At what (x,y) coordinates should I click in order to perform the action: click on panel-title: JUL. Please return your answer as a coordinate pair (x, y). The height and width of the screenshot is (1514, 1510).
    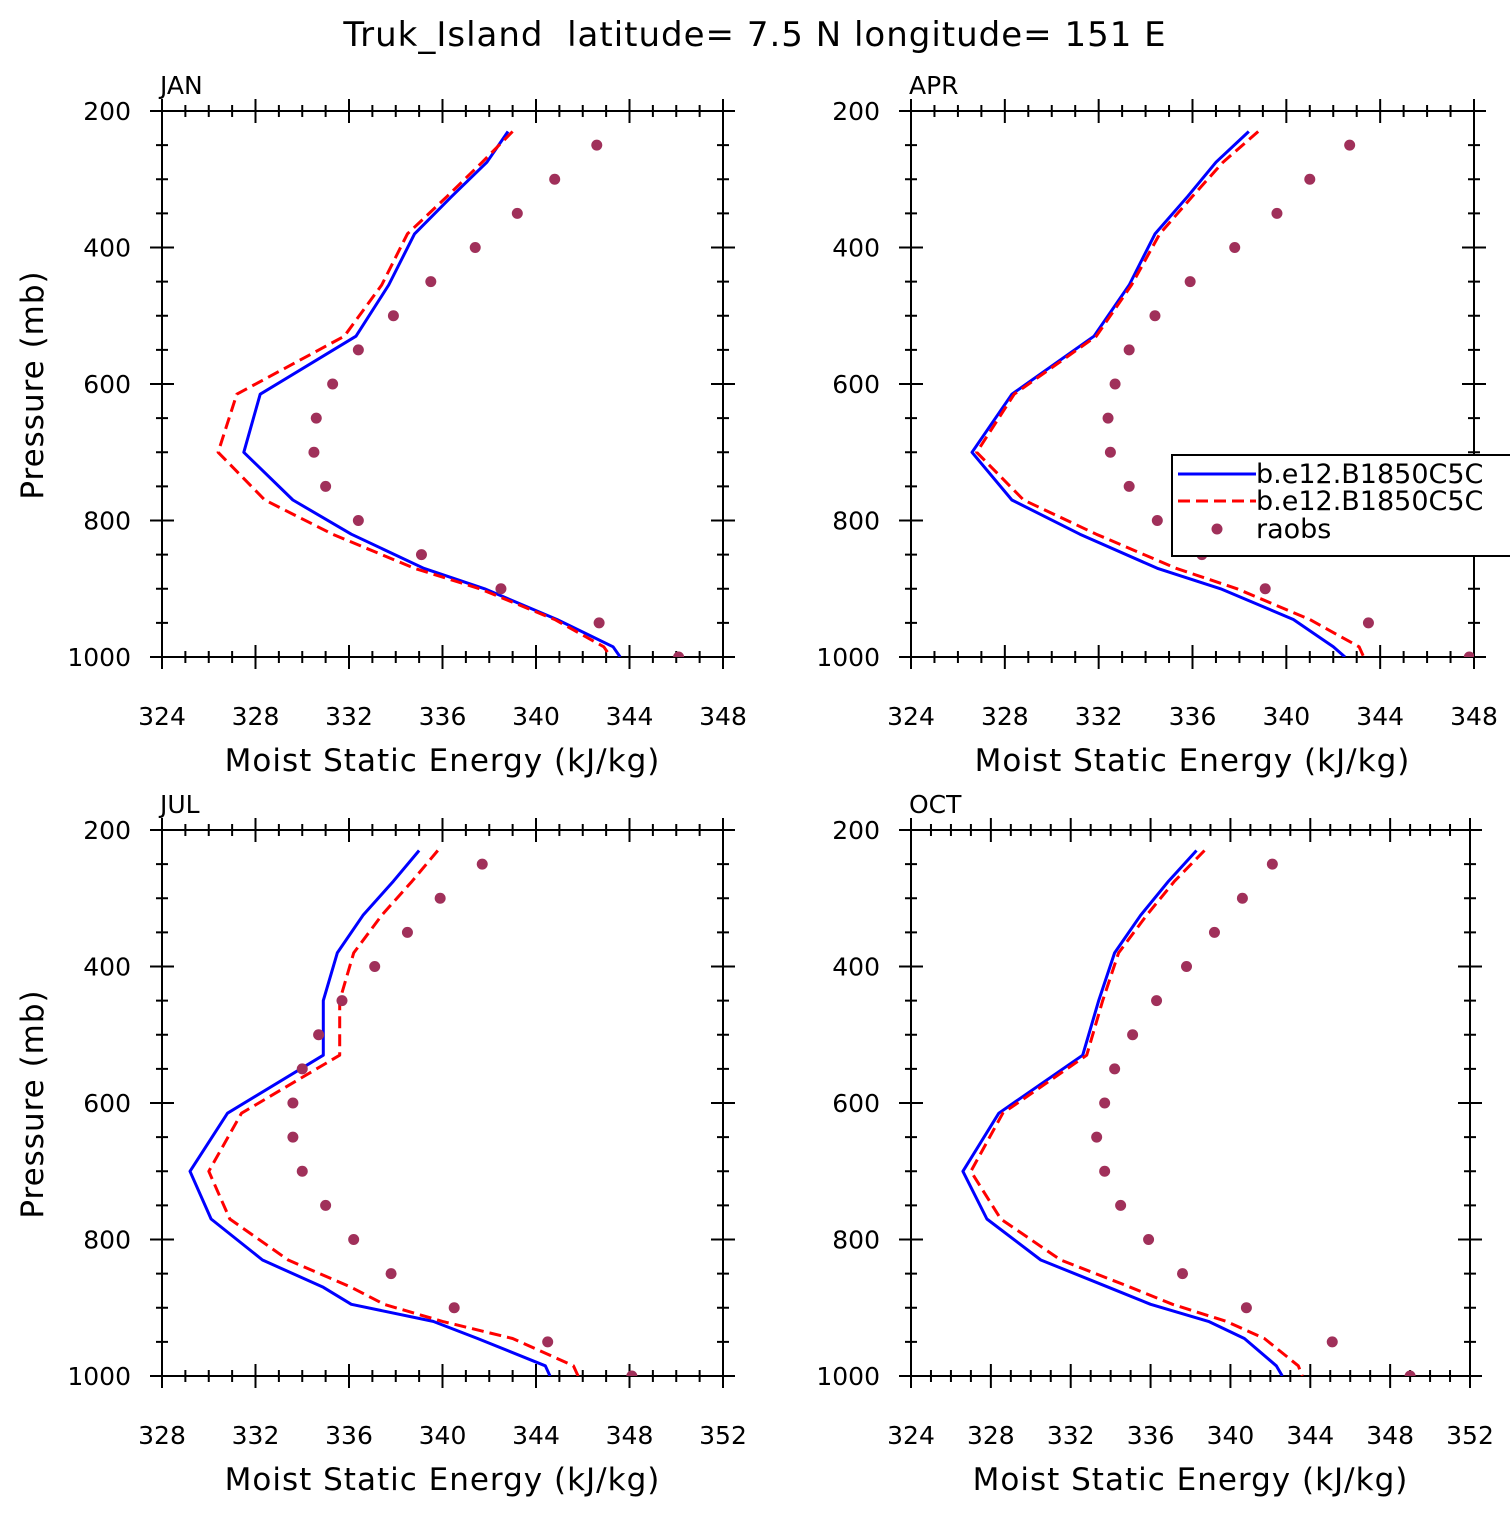
    Looking at the image, I should click on (179, 804).